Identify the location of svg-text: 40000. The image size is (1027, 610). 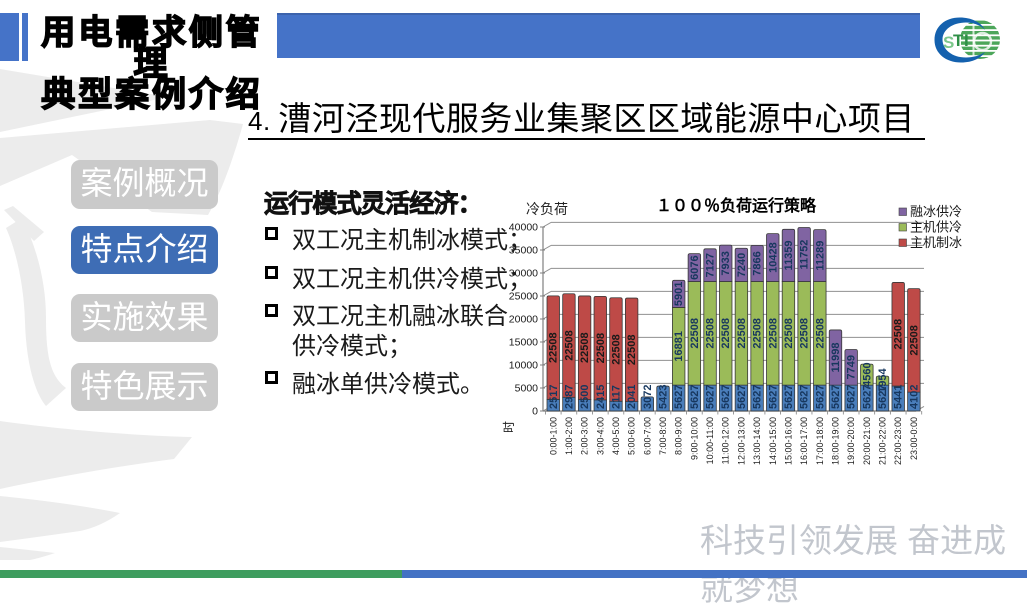
(523, 228).